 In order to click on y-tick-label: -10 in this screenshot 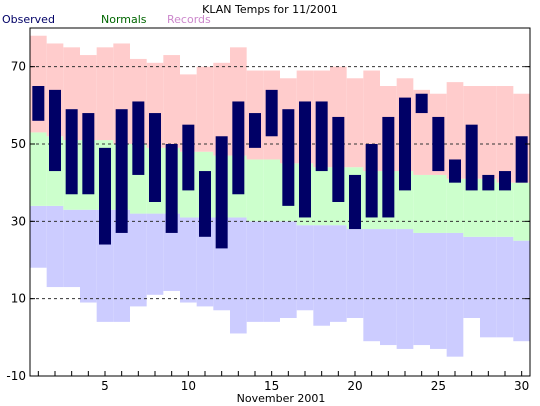, I will do `click(16, 376)`.